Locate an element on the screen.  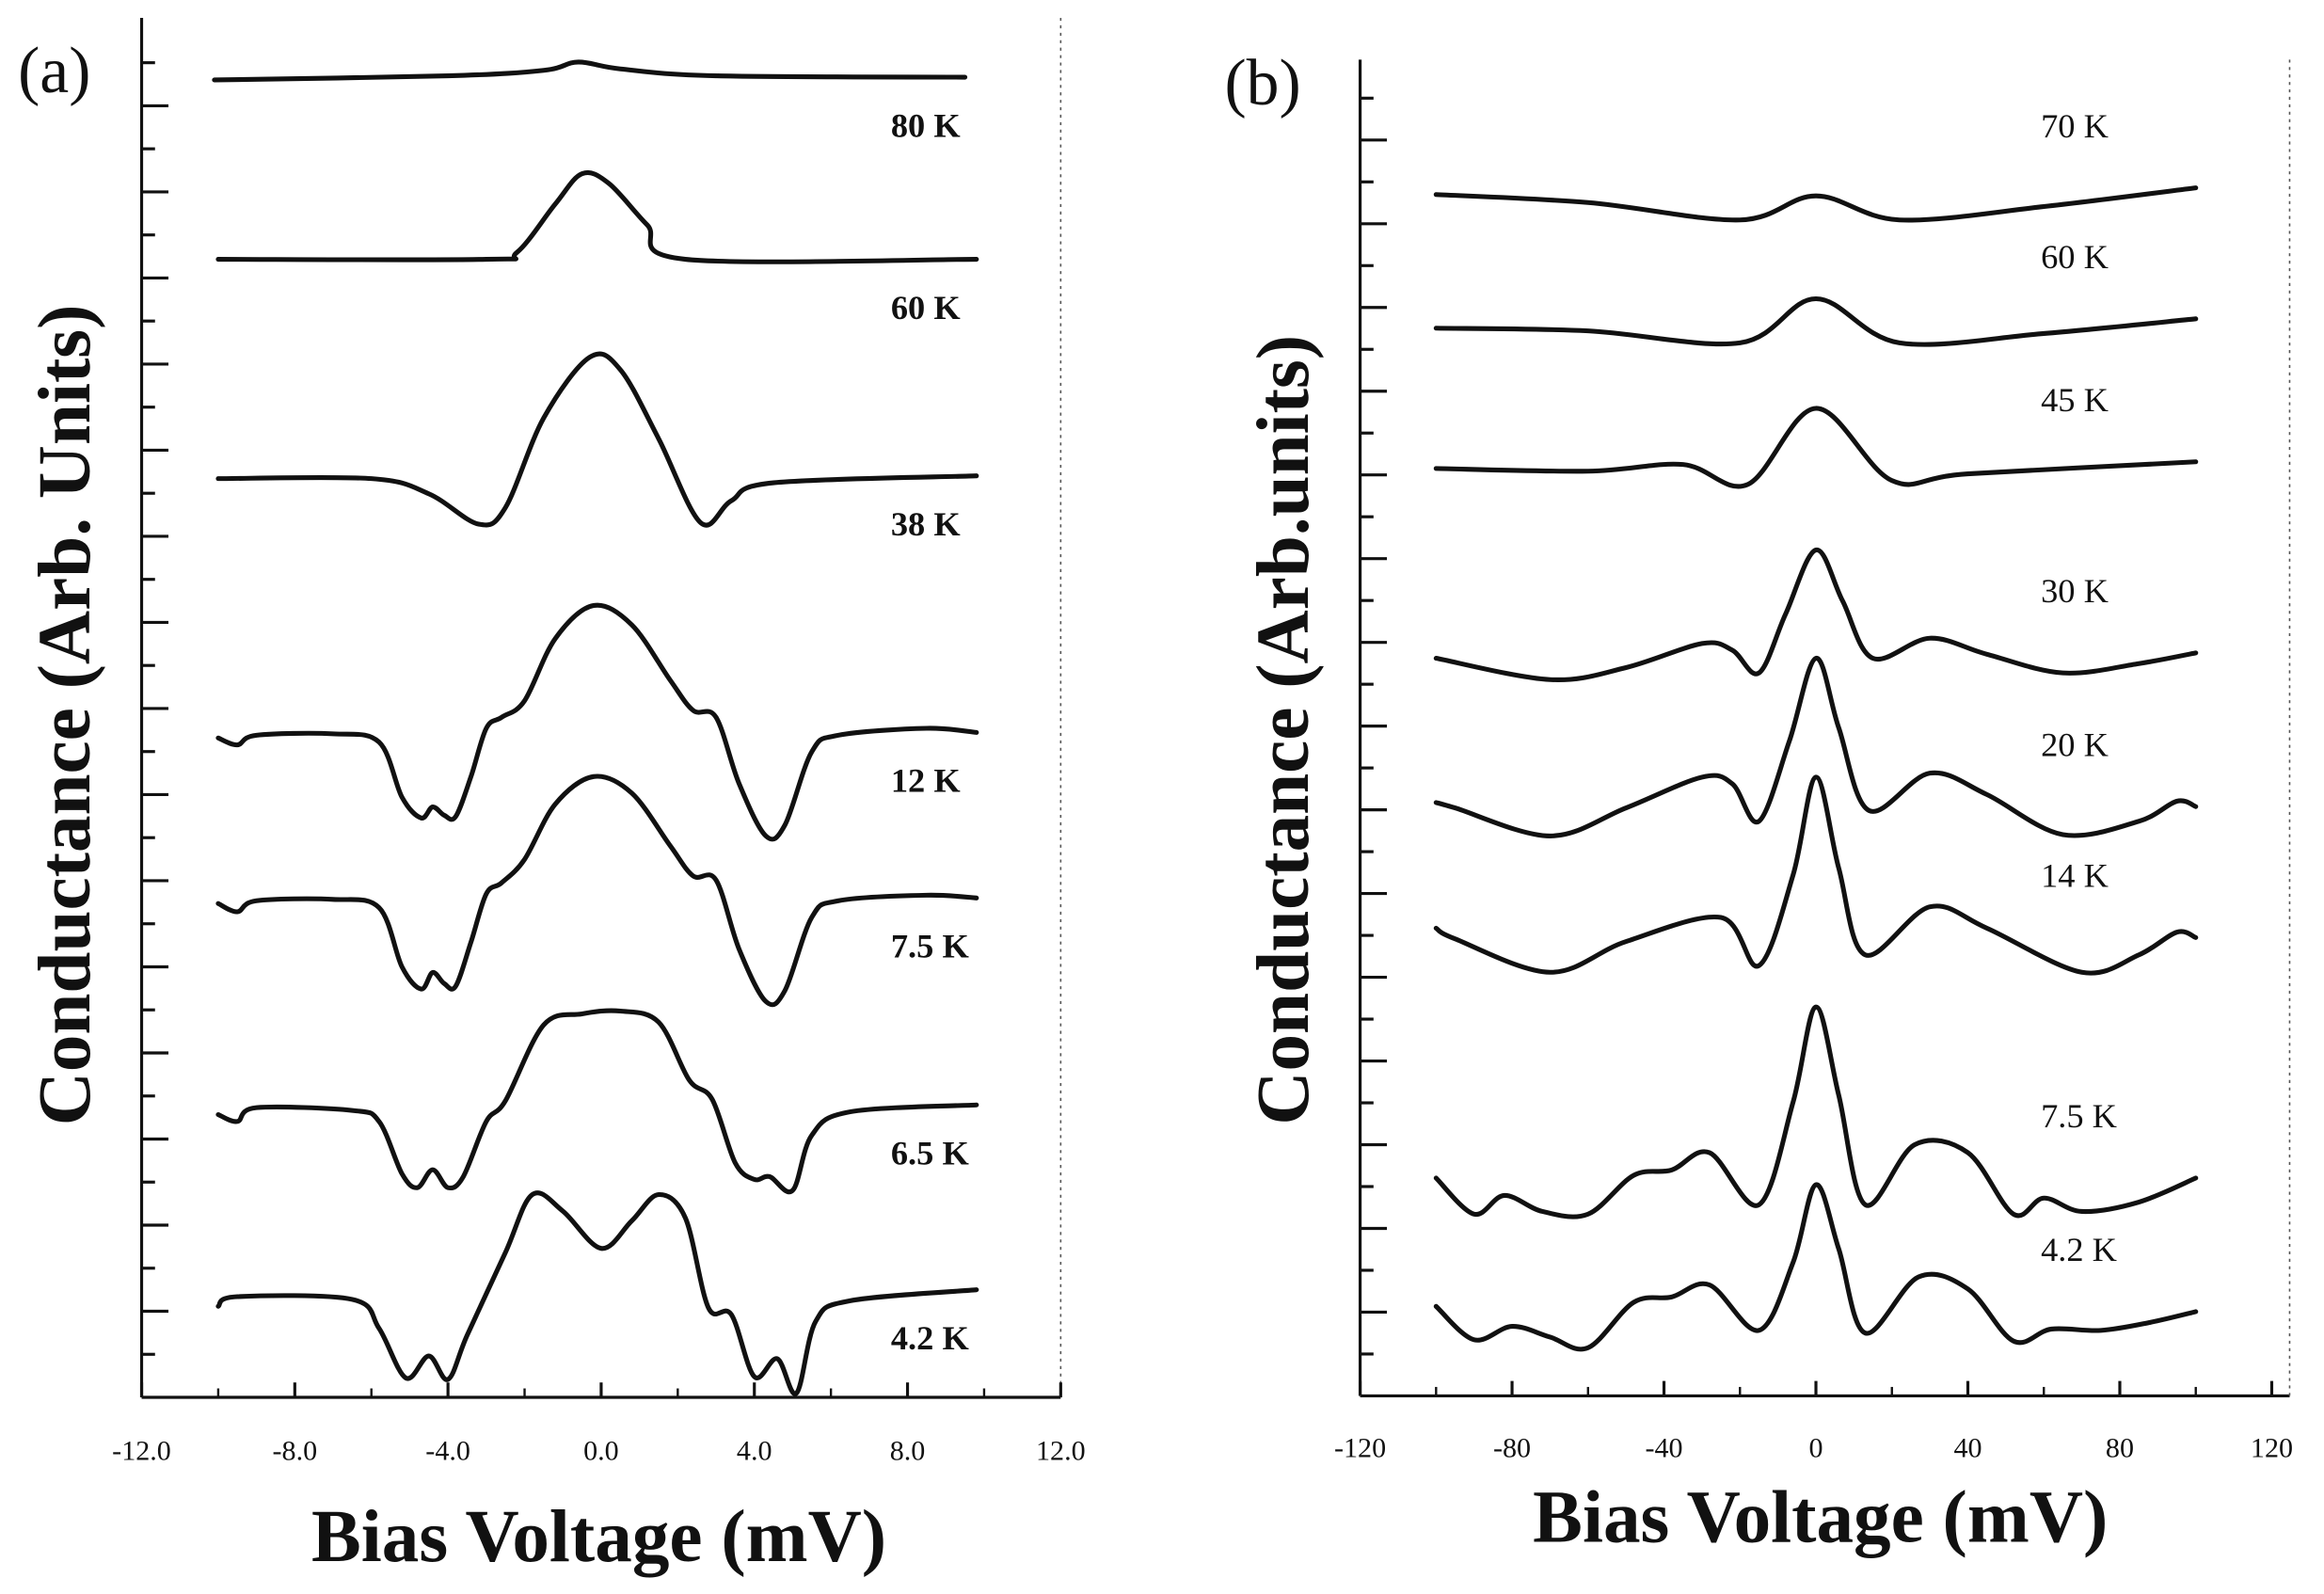
series-14-k-curve is located at coordinates (1816, 875).